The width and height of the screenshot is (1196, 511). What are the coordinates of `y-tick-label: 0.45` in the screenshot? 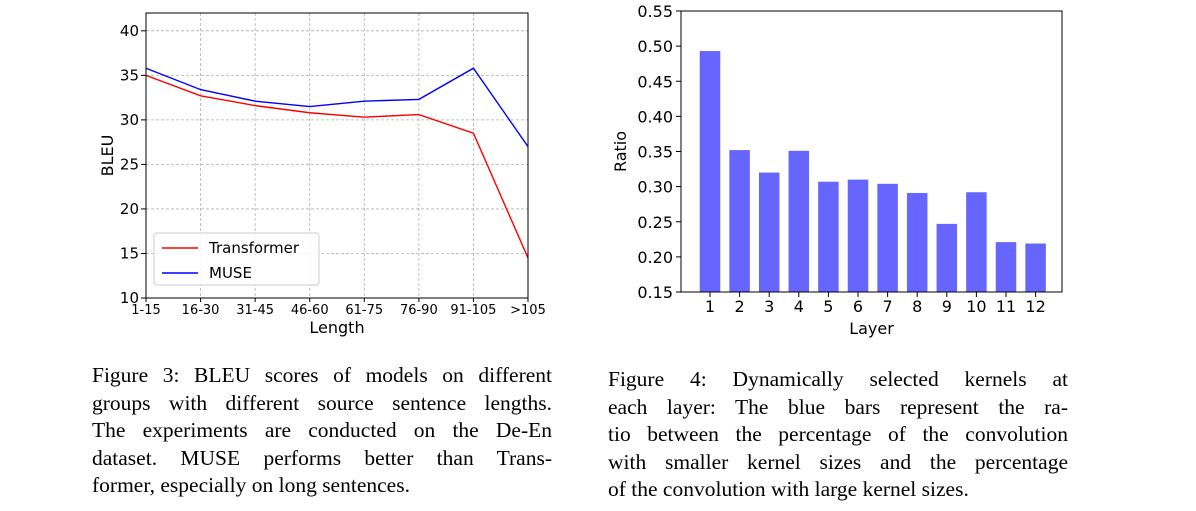 It's located at (655, 81).